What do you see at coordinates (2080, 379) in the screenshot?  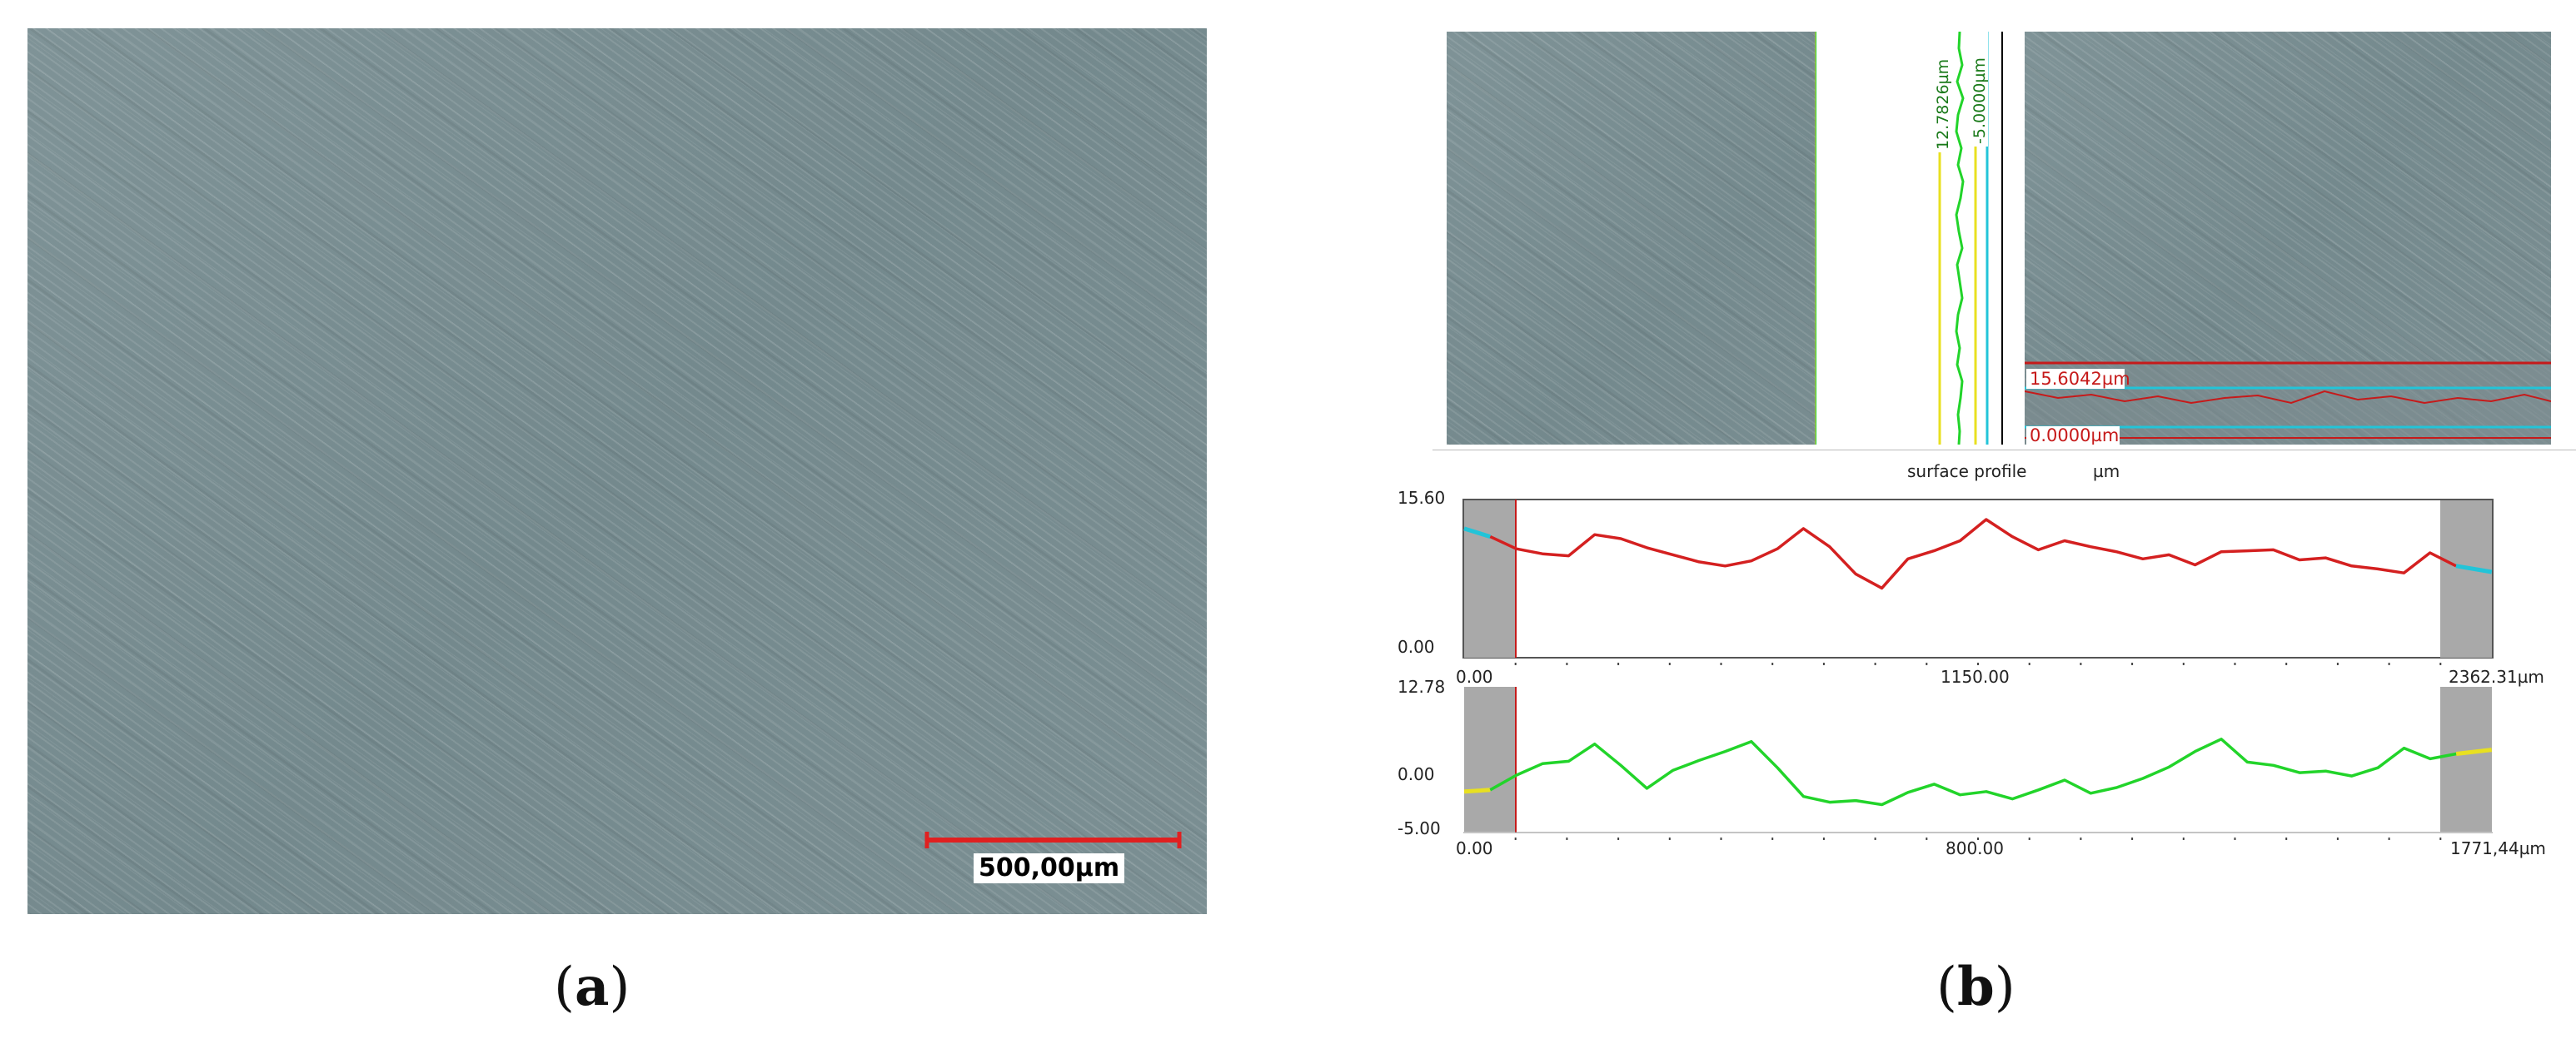 I see `horizontal-profile-max-label: 15.6042µm` at bounding box center [2080, 379].